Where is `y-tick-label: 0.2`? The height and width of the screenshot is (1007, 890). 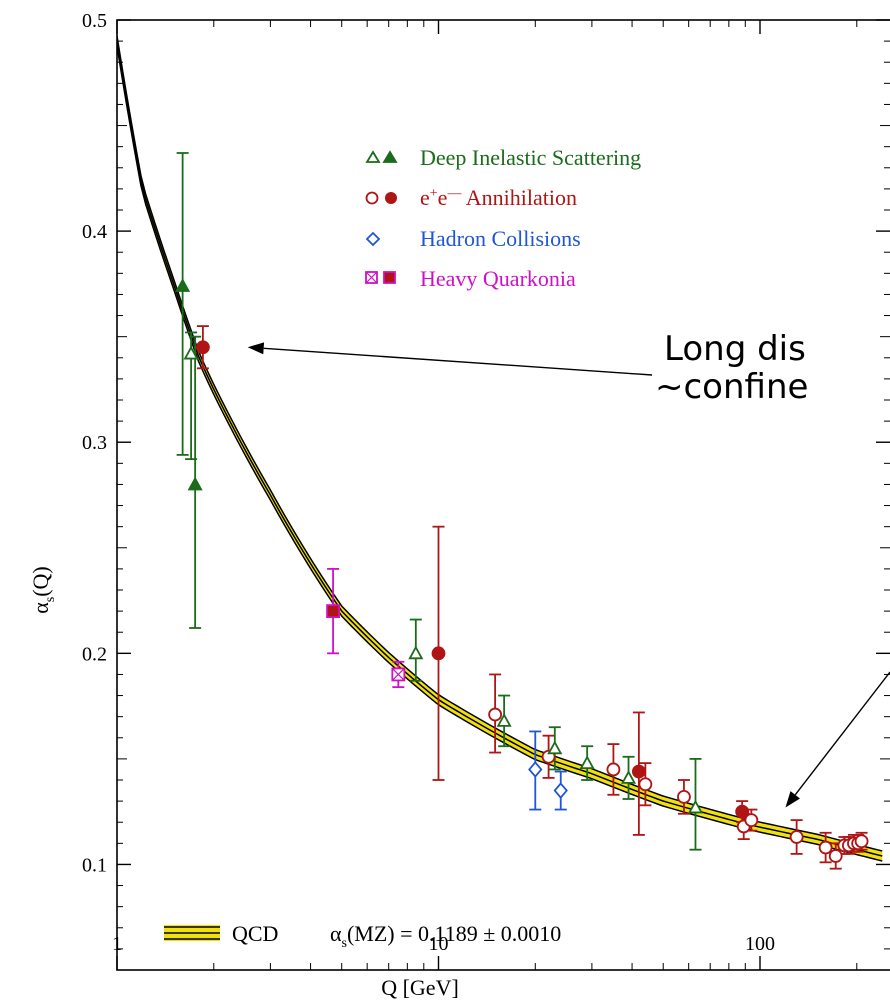
y-tick-label: 0.2 is located at coordinates (94, 654).